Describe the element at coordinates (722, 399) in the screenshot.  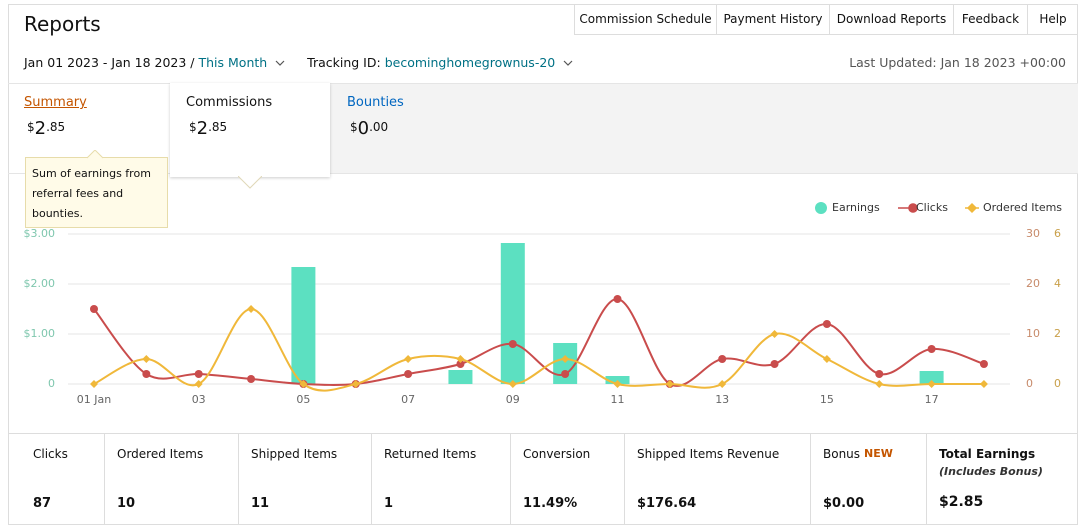
I see `x-tick-label: 13` at that location.